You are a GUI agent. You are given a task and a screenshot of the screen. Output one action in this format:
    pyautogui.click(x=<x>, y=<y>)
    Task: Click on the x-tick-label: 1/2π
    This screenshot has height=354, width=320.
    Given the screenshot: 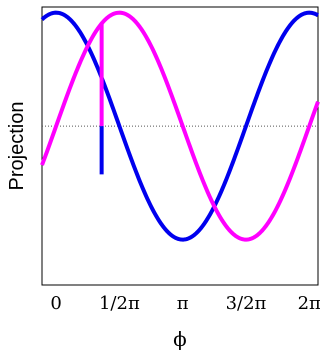 What is the action you would take?
    pyautogui.click(x=119, y=303)
    